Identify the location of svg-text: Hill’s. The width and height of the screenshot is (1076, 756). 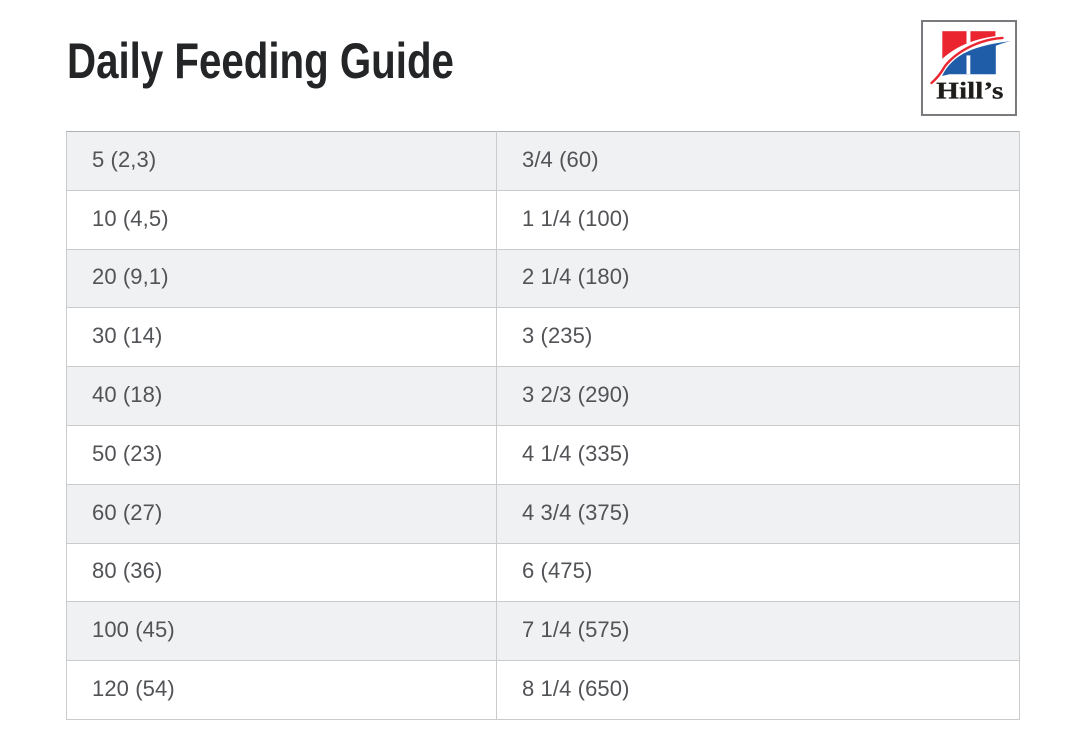
(969, 92).